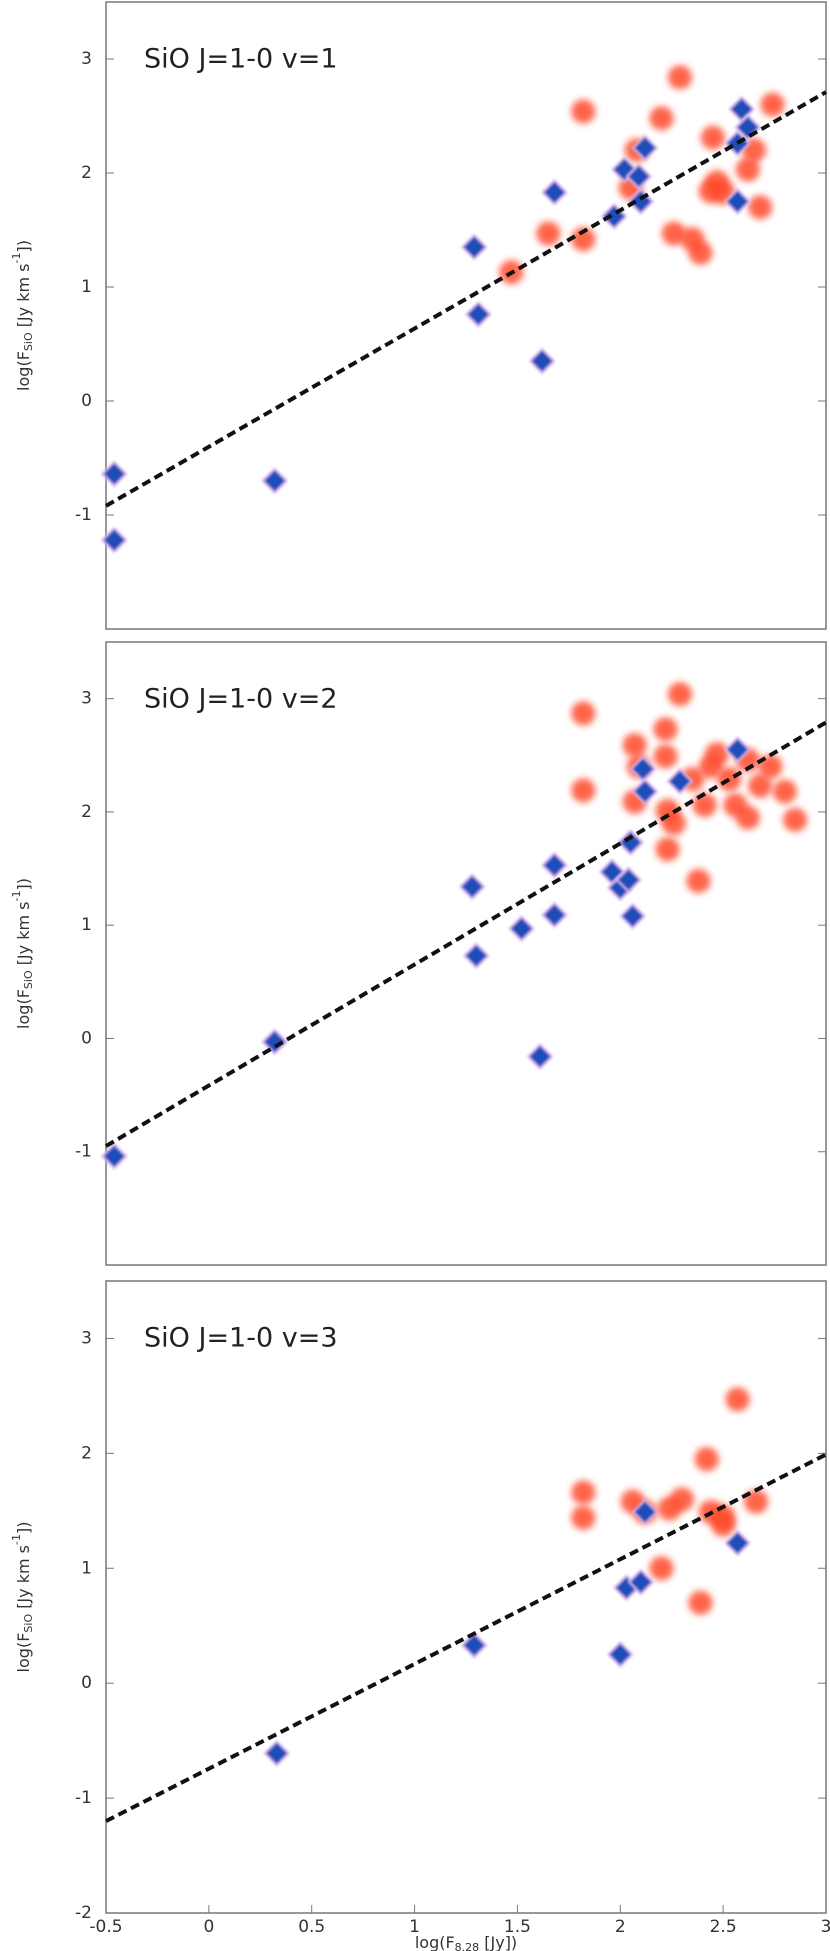 This screenshot has width=830, height=1951. I want to click on x-tick-label: 3, so click(825, 1927).